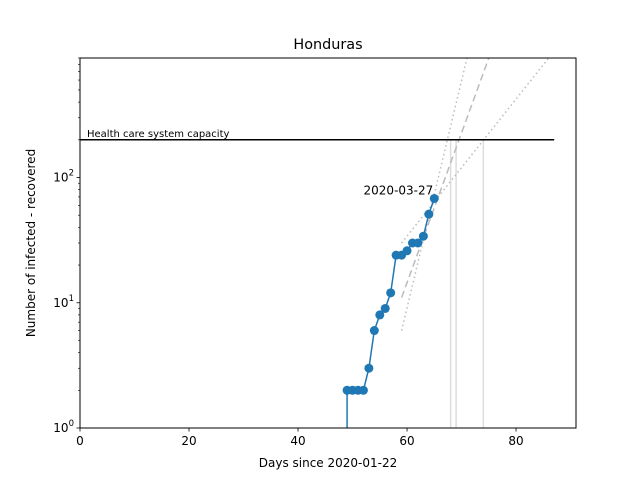 The width and height of the screenshot is (640, 480). Describe the element at coordinates (188, 441) in the screenshot. I see `x-tick-label: 20` at that location.